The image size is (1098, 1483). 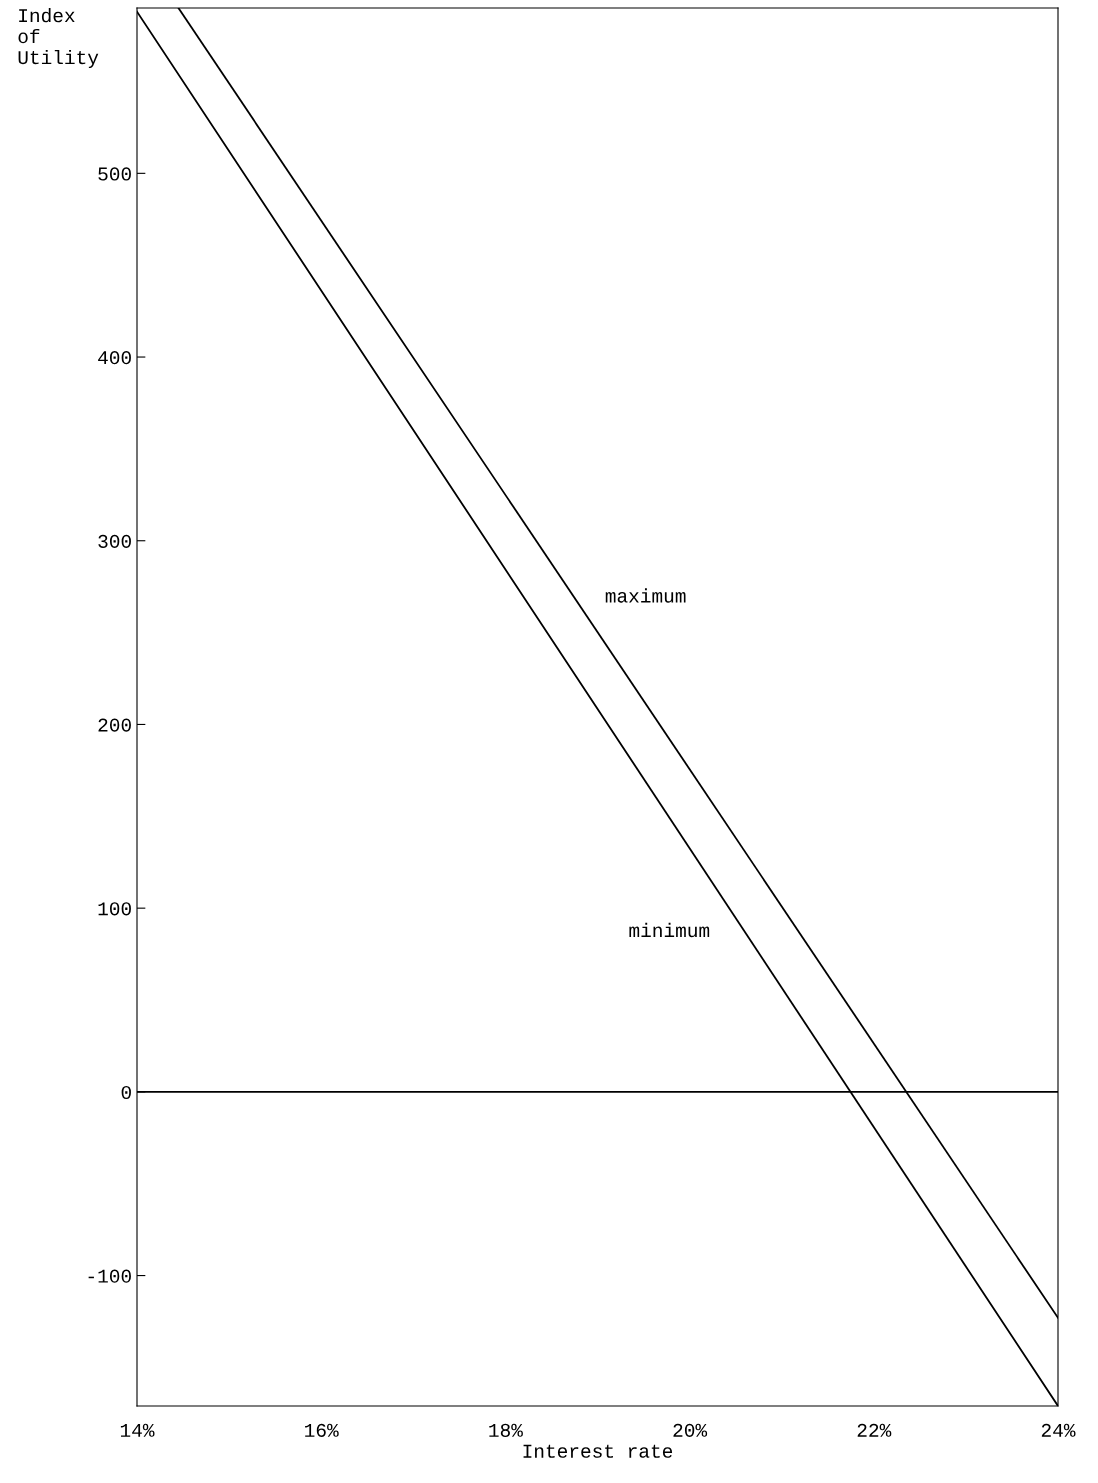 What do you see at coordinates (58, 38) in the screenshot?
I see `y-axis-title: Index of Utility` at bounding box center [58, 38].